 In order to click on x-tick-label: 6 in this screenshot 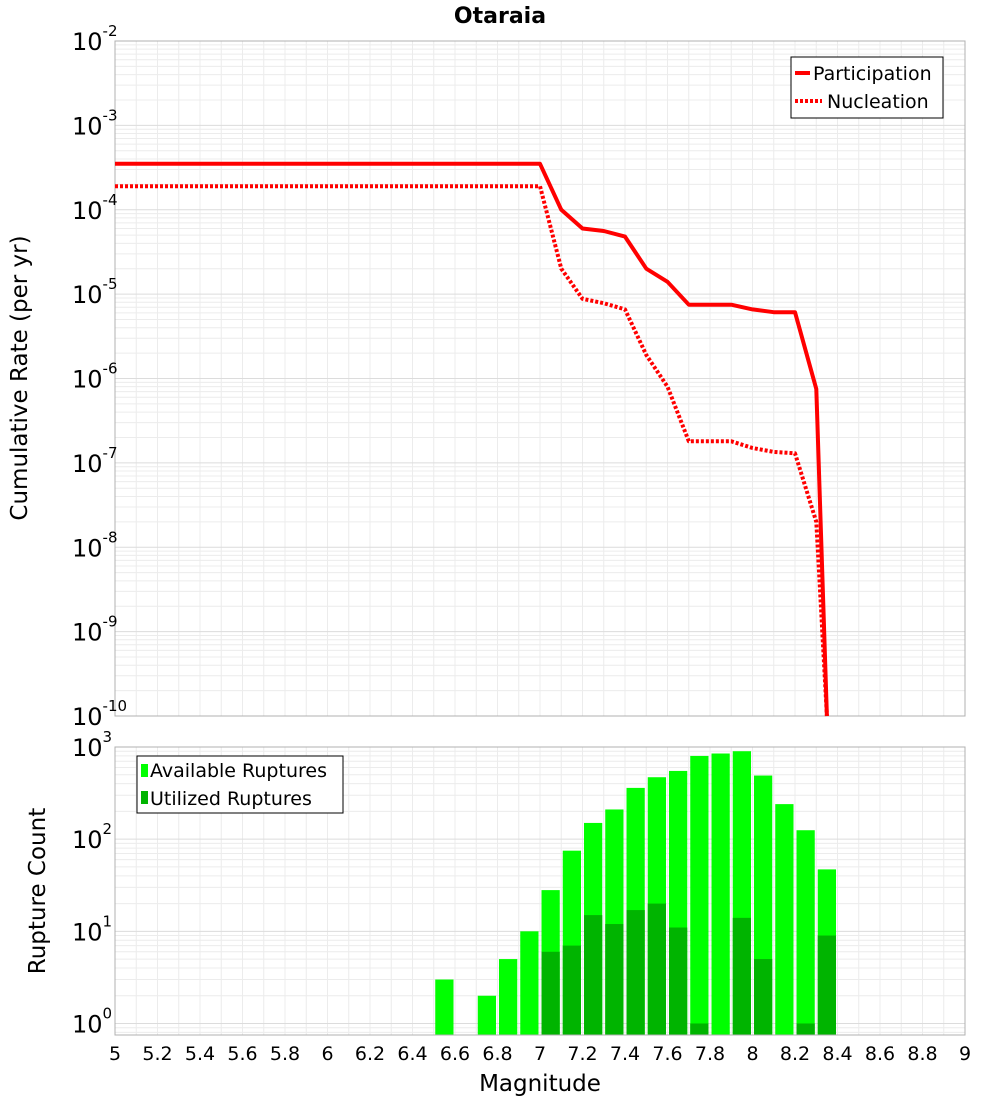, I will do `click(327, 1054)`.